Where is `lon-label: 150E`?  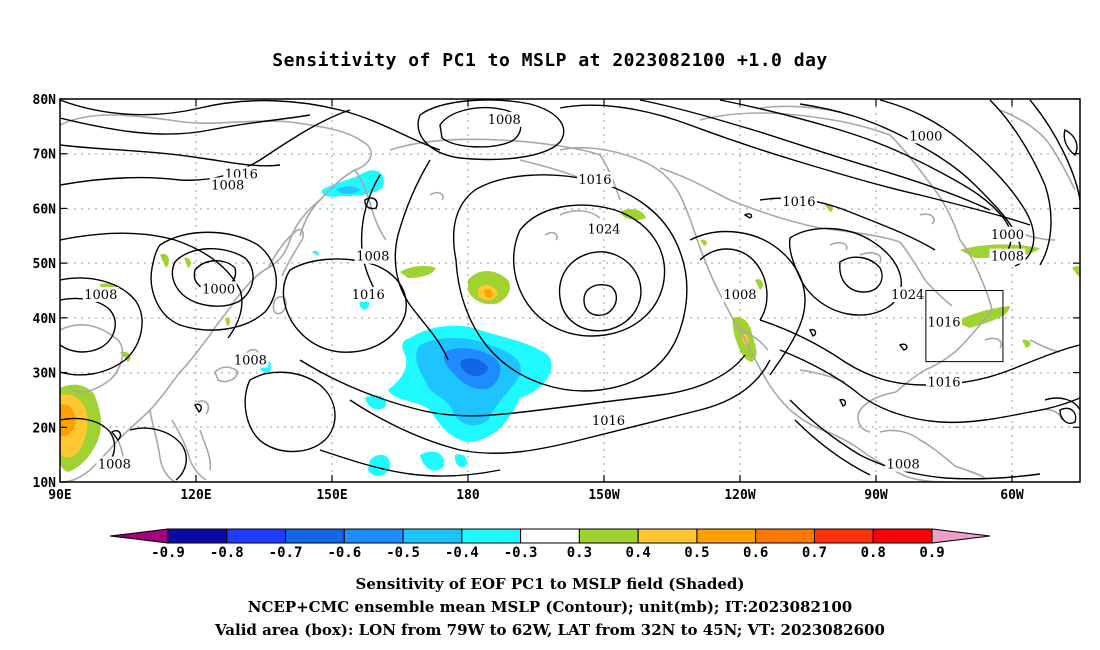
lon-label: 150E is located at coordinates (331, 495).